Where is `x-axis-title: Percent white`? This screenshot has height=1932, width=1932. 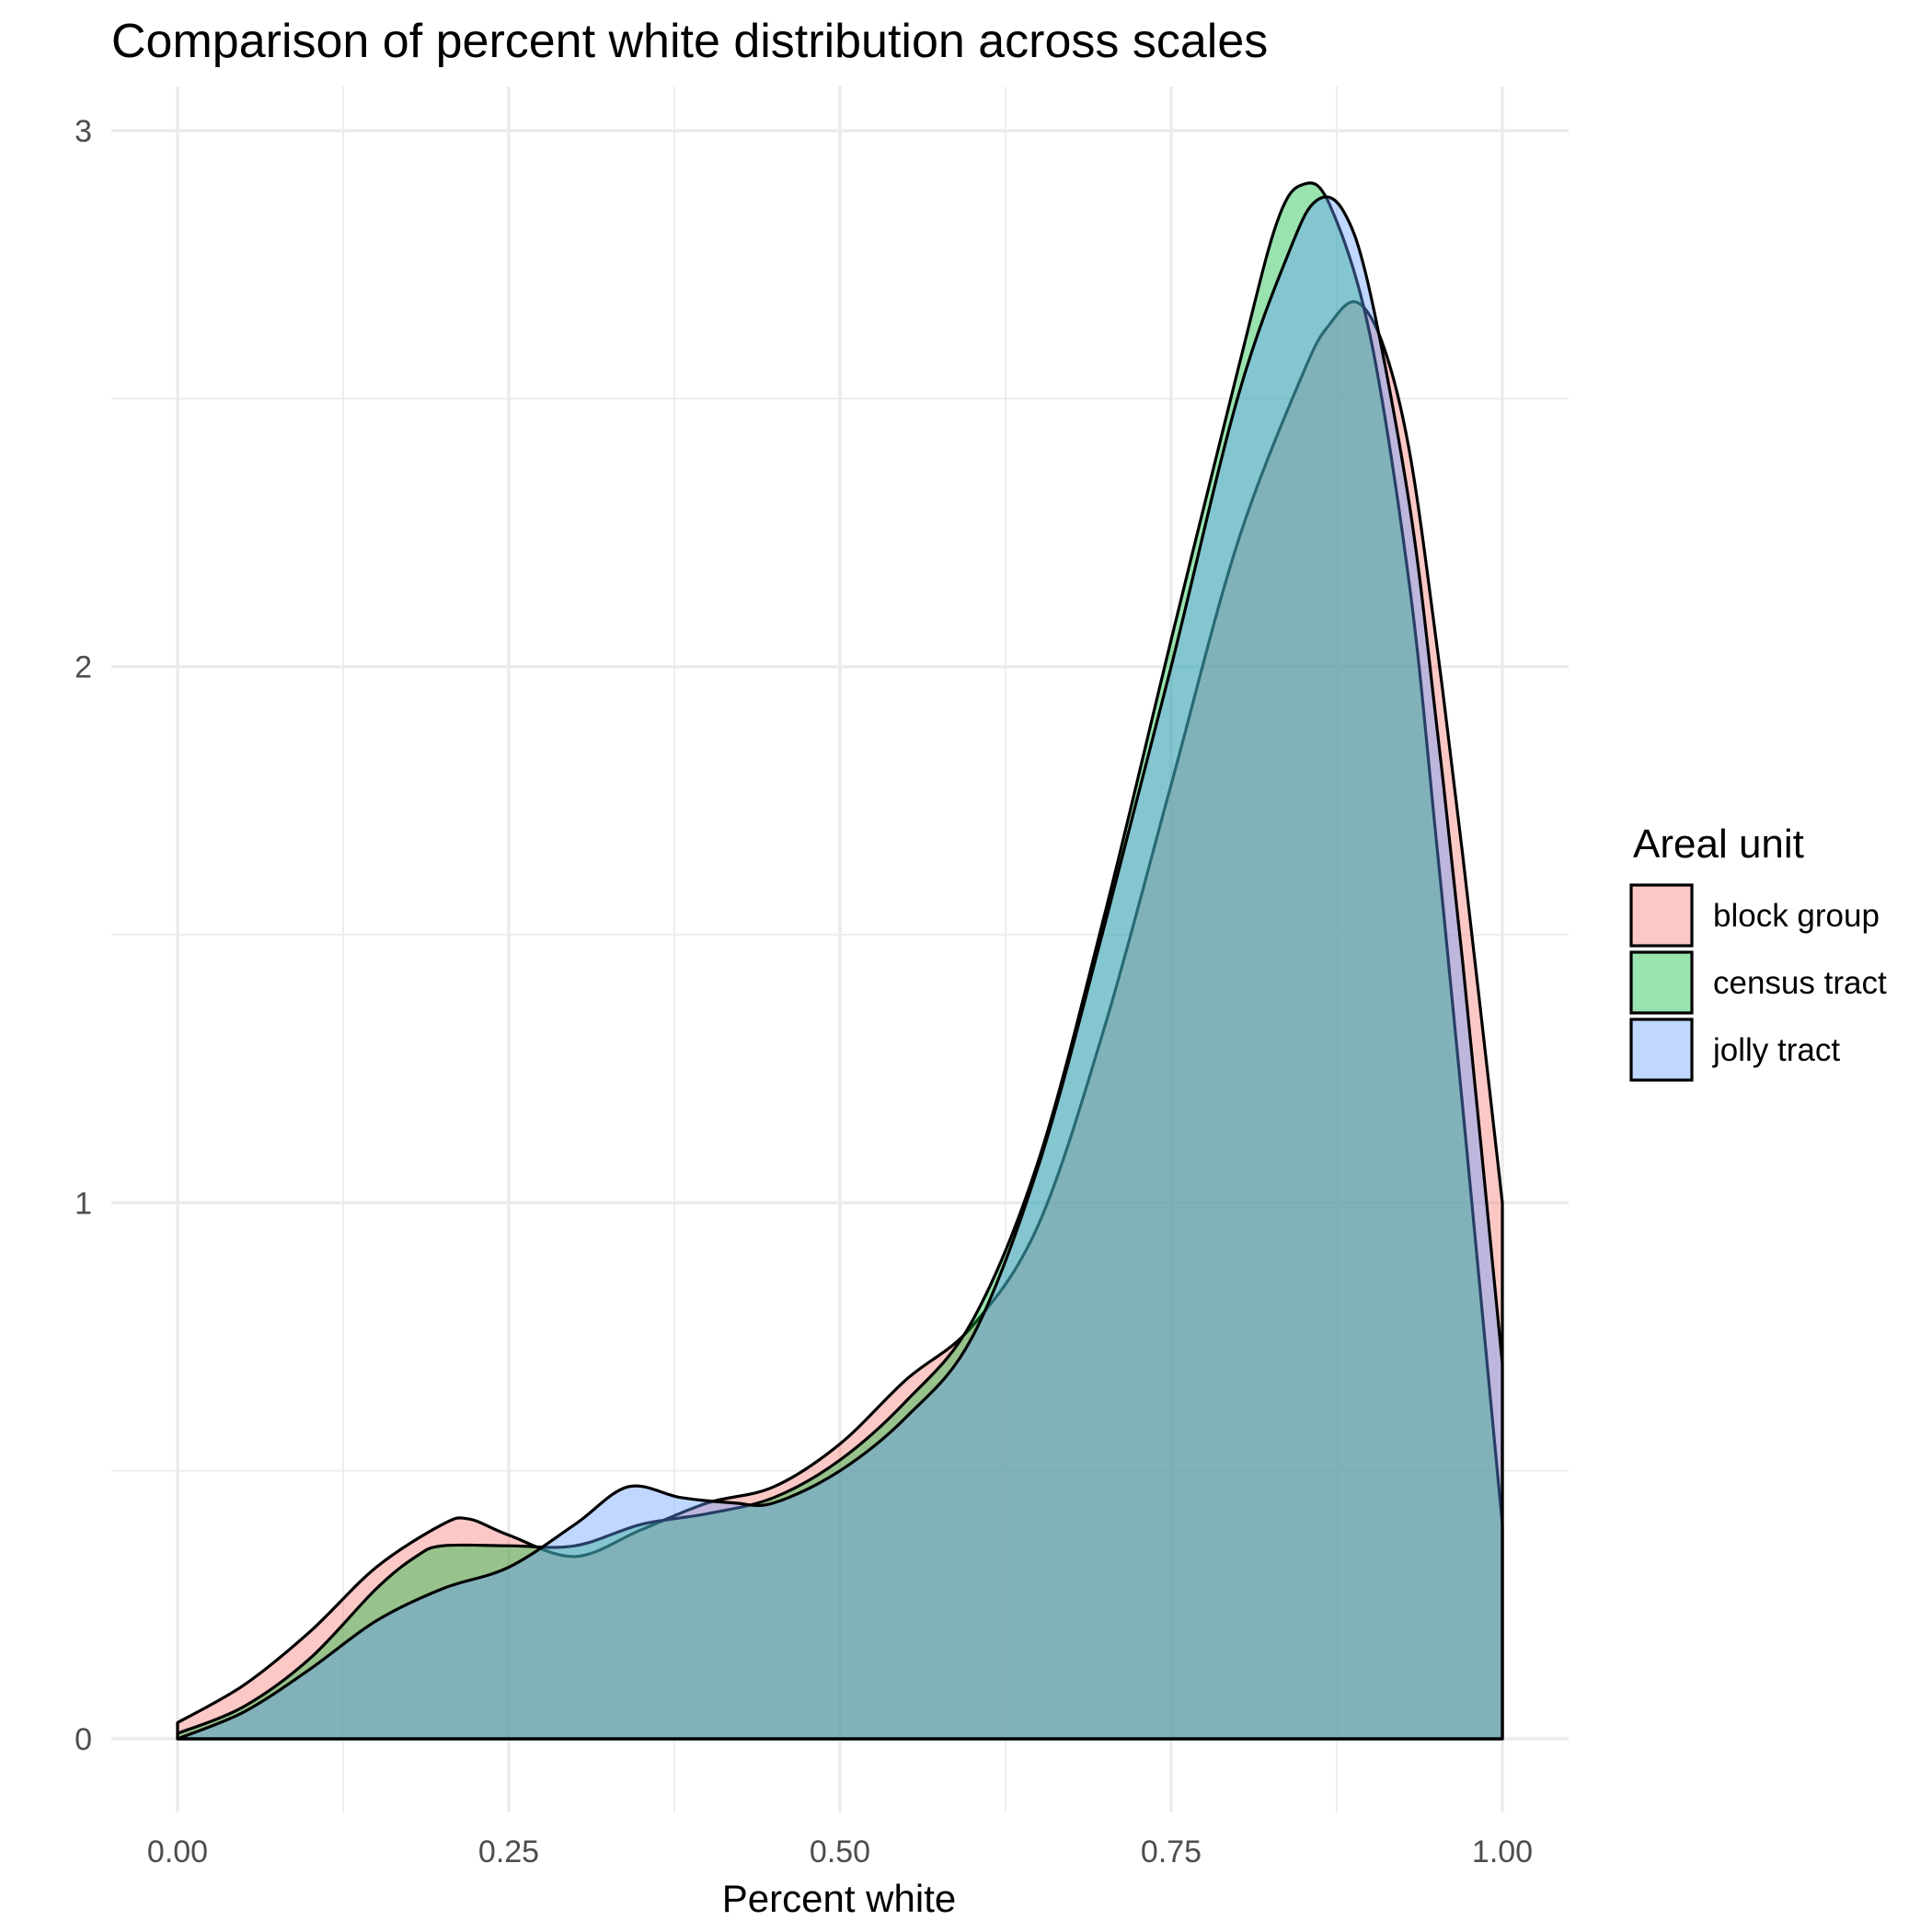
x-axis-title: Percent white is located at coordinates (839, 1898).